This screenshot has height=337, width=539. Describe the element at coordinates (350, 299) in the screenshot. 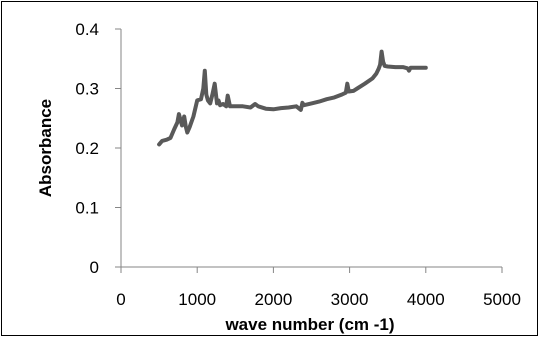

I see `x-tick-label: 3000` at that location.